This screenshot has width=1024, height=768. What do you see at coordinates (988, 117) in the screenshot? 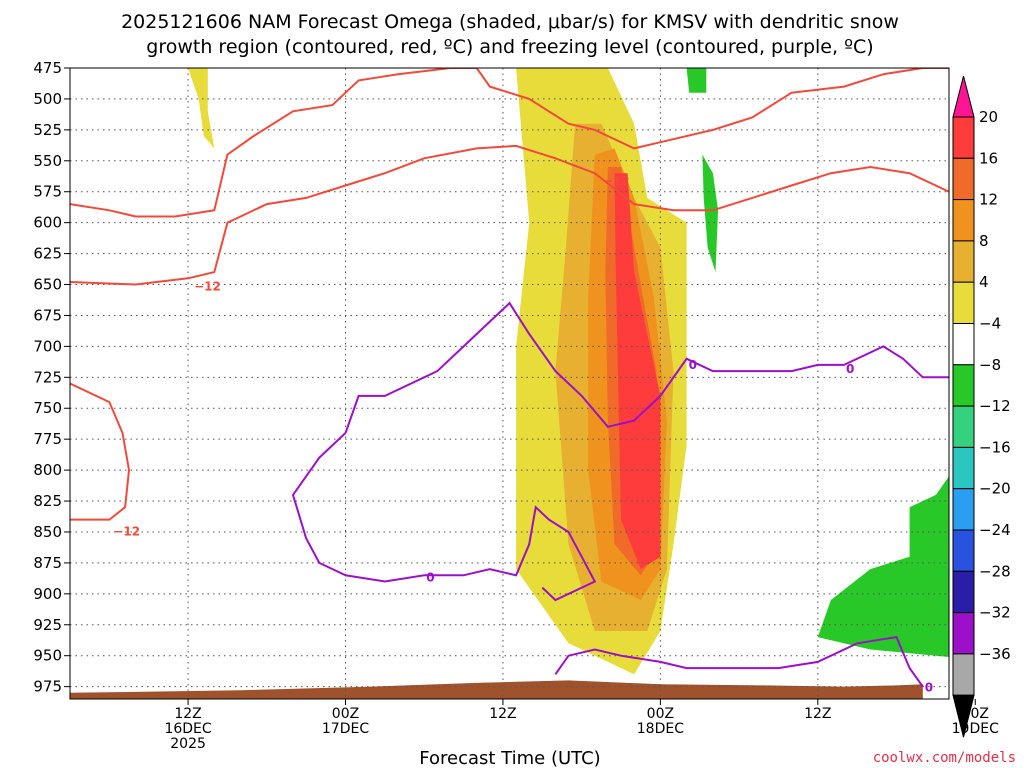
I see `colorbar-label: 20` at bounding box center [988, 117].